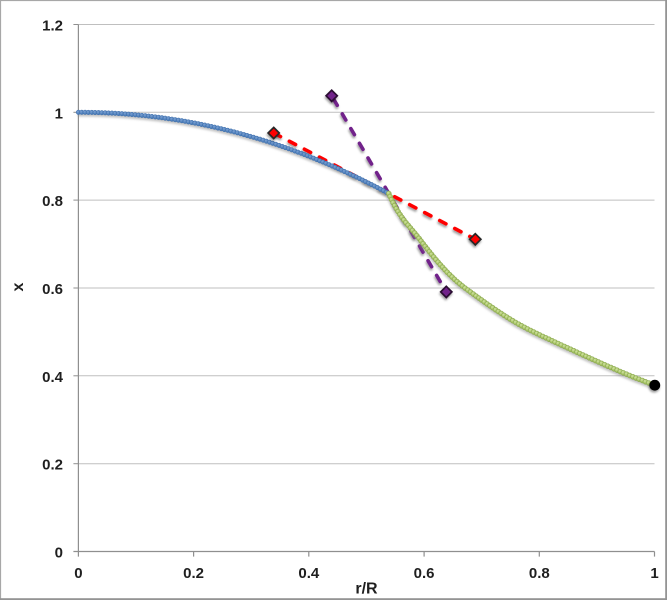 The height and width of the screenshot is (605, 667). Describe the element at coordinates (52, 26) in the screenshot. I see `svg-text: 1.2` at that location.